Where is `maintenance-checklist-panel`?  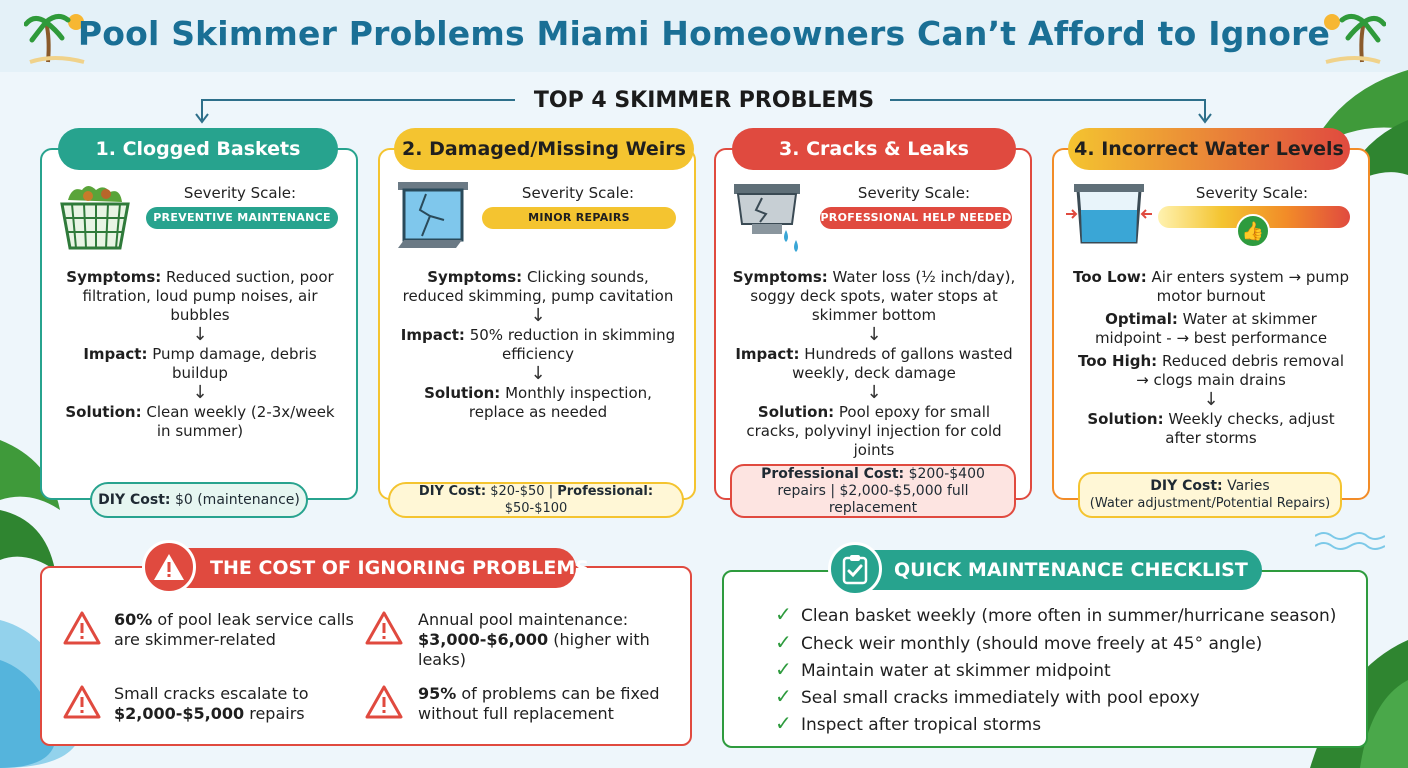 maintenance-checklist-panel is located at coordinates (1045, 659).